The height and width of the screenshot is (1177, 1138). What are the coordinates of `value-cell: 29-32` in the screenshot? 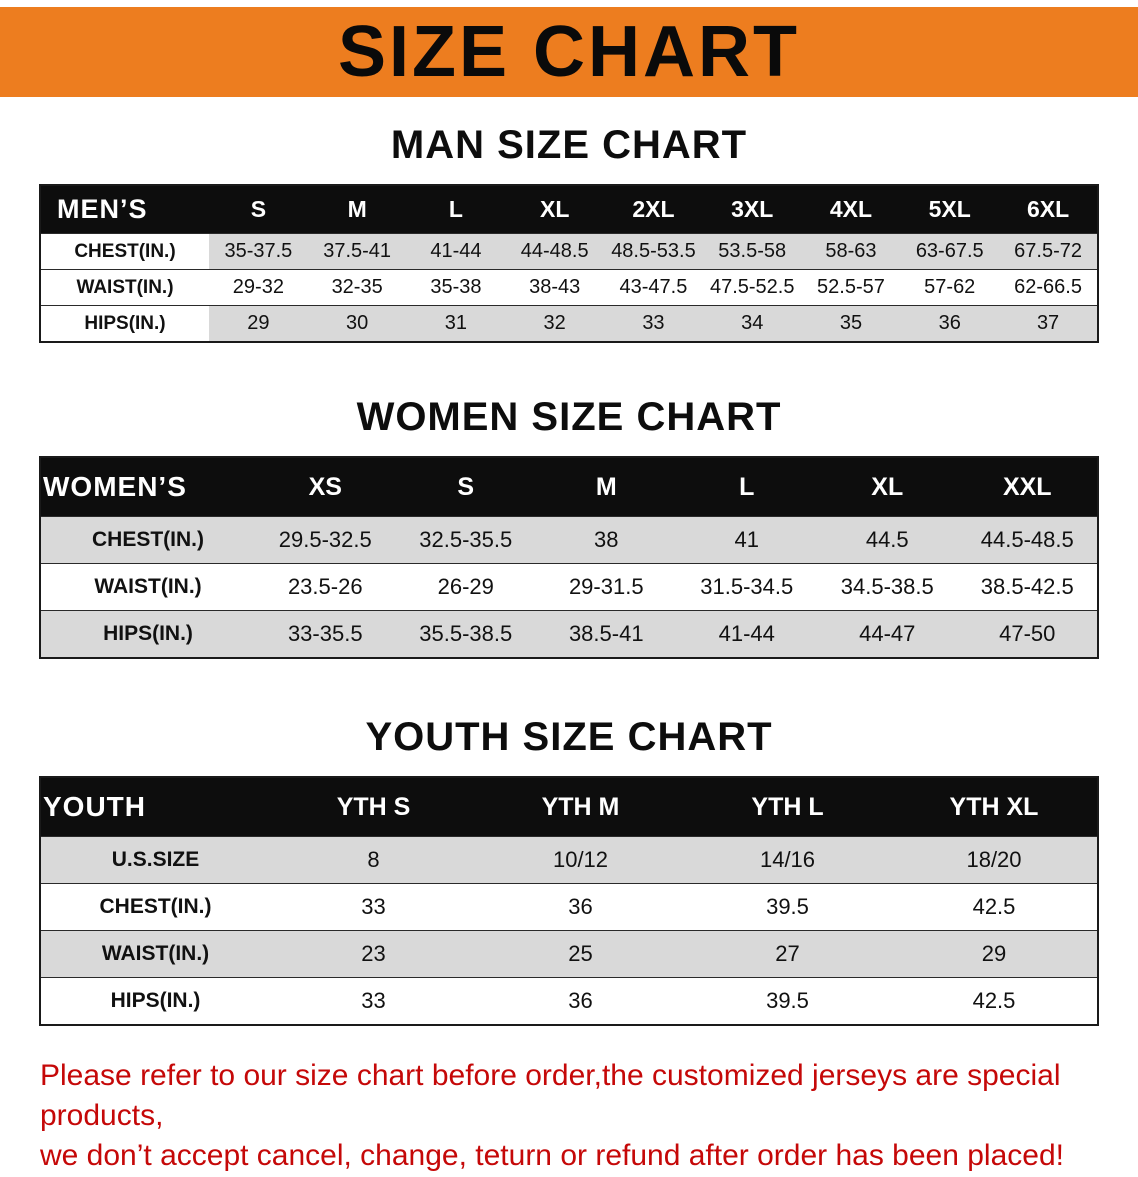 It's located at (258, 287).